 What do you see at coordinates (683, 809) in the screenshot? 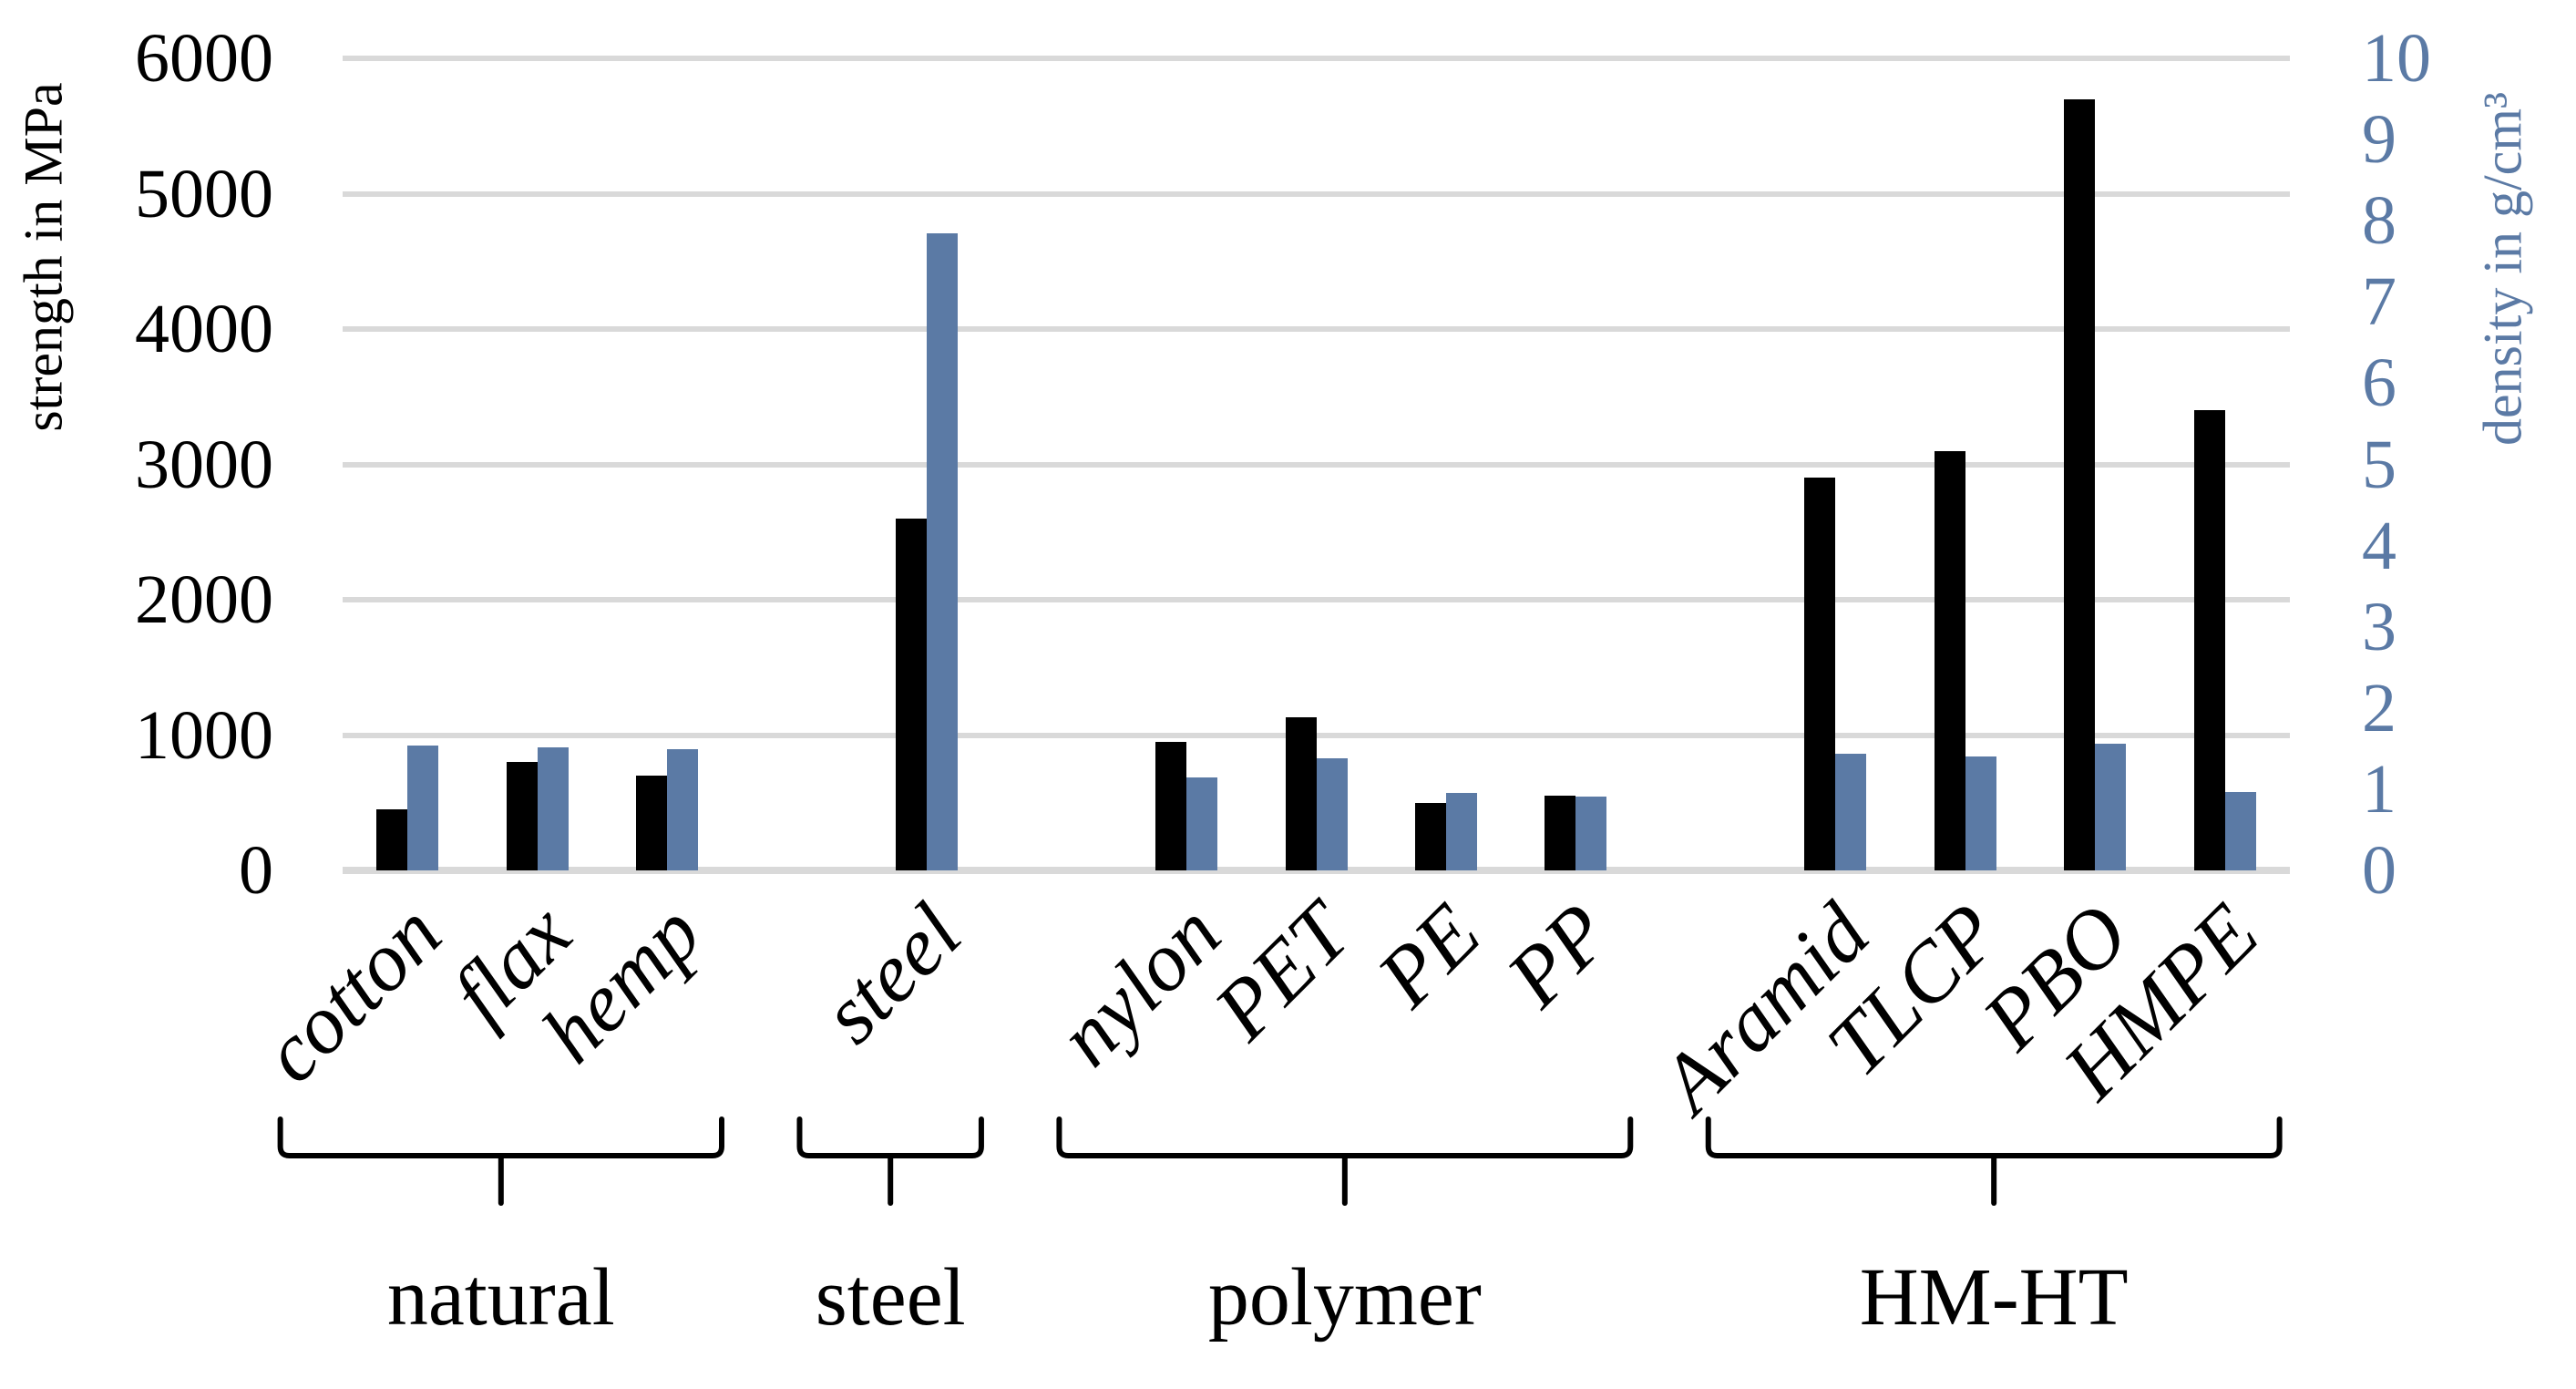
I see `bar-hemp-density` at bounding box center [683, 809].